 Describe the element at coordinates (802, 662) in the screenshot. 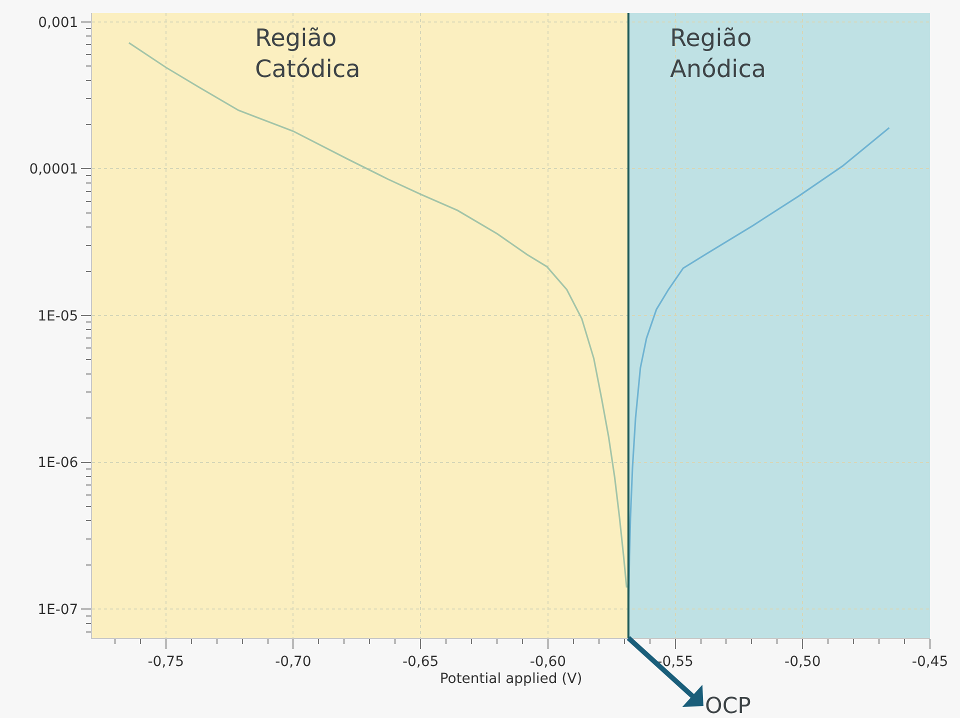

I see `x-tick-label: -0,50` at that location.